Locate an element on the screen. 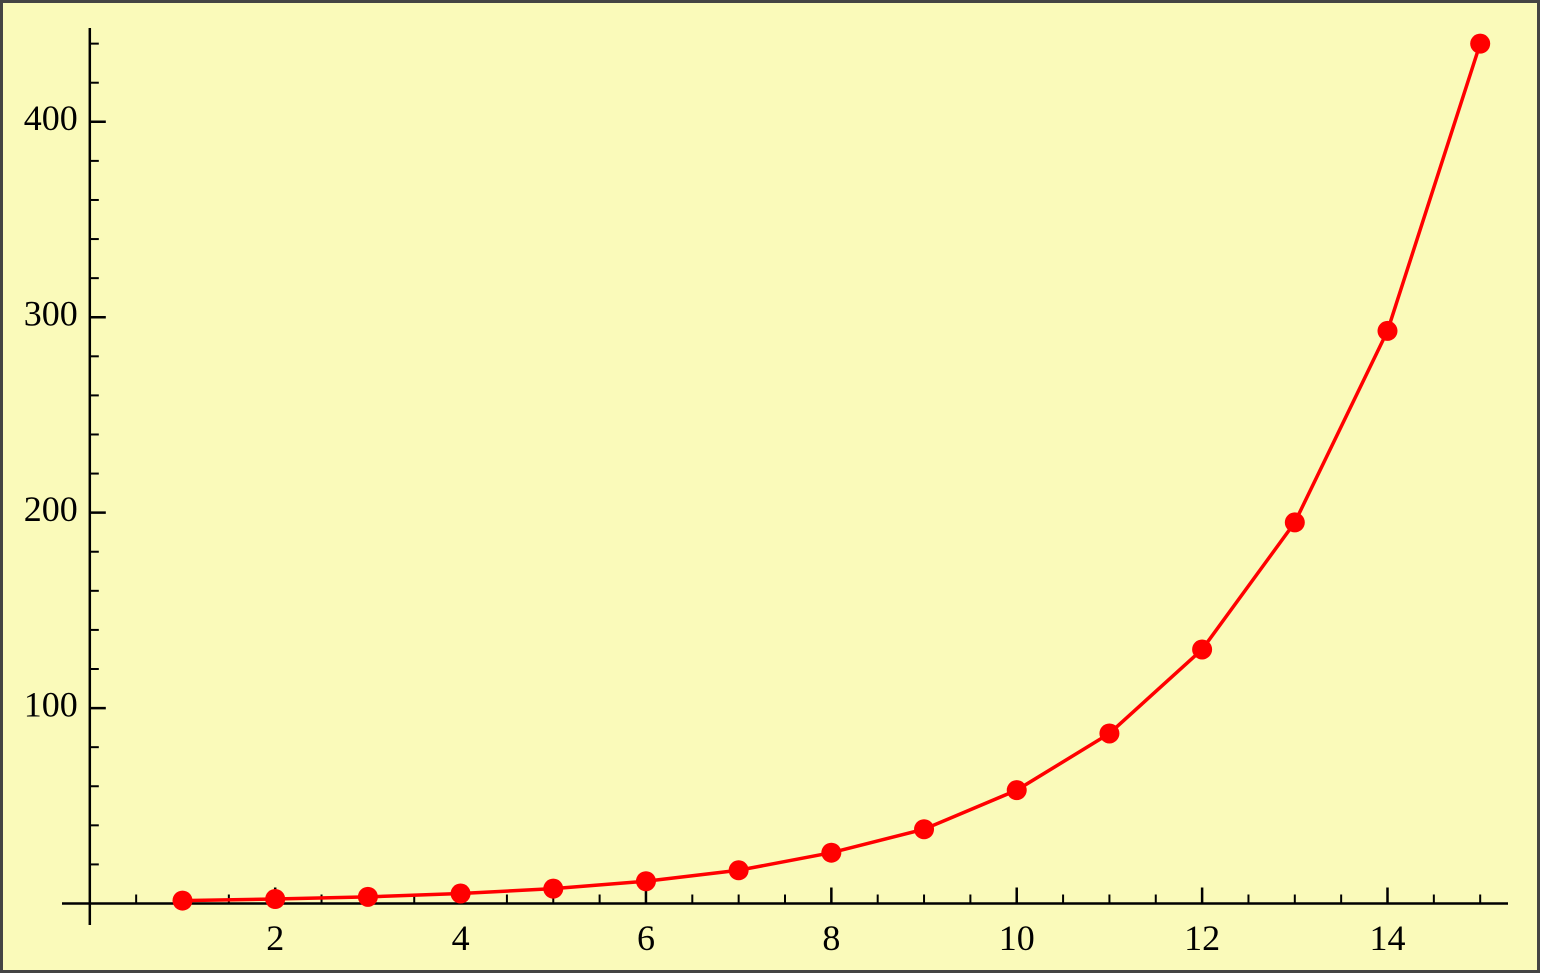 This screenshot has height=975, width=1542. y-tick-label: 200 is located at coordinates (51, 509).